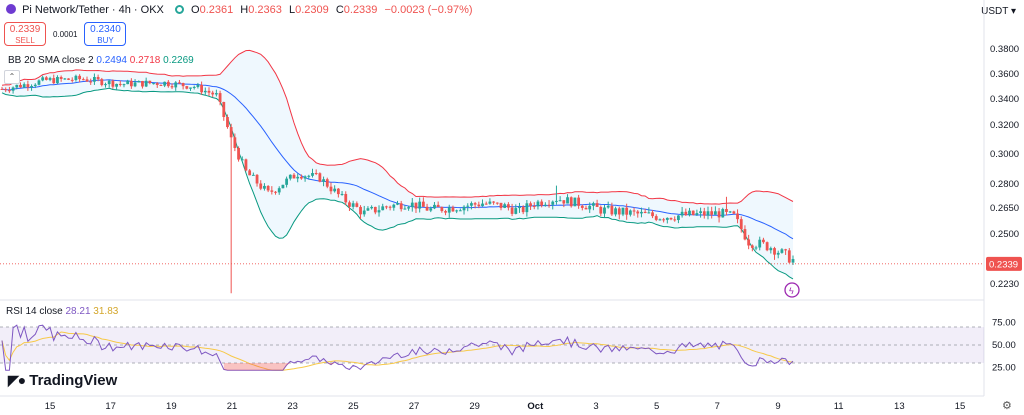  I want to click on y-tick-label: 0.2230, so click(1004, 284).